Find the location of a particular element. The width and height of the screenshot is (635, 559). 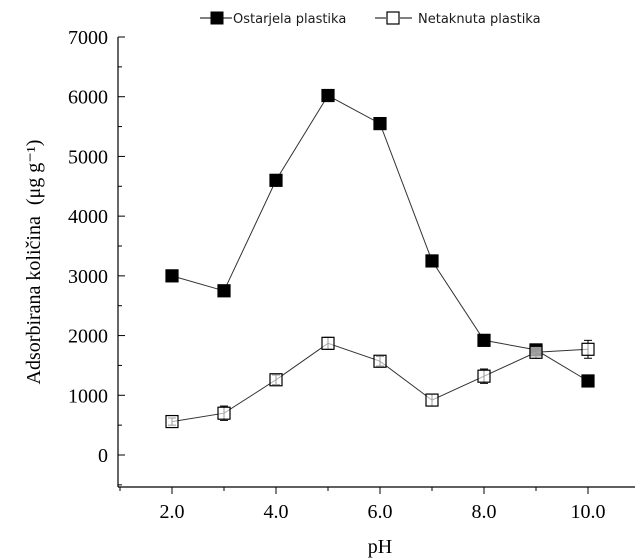

legend-label-pristine: Netaknuta plastika is located at coordinates (479, 19).